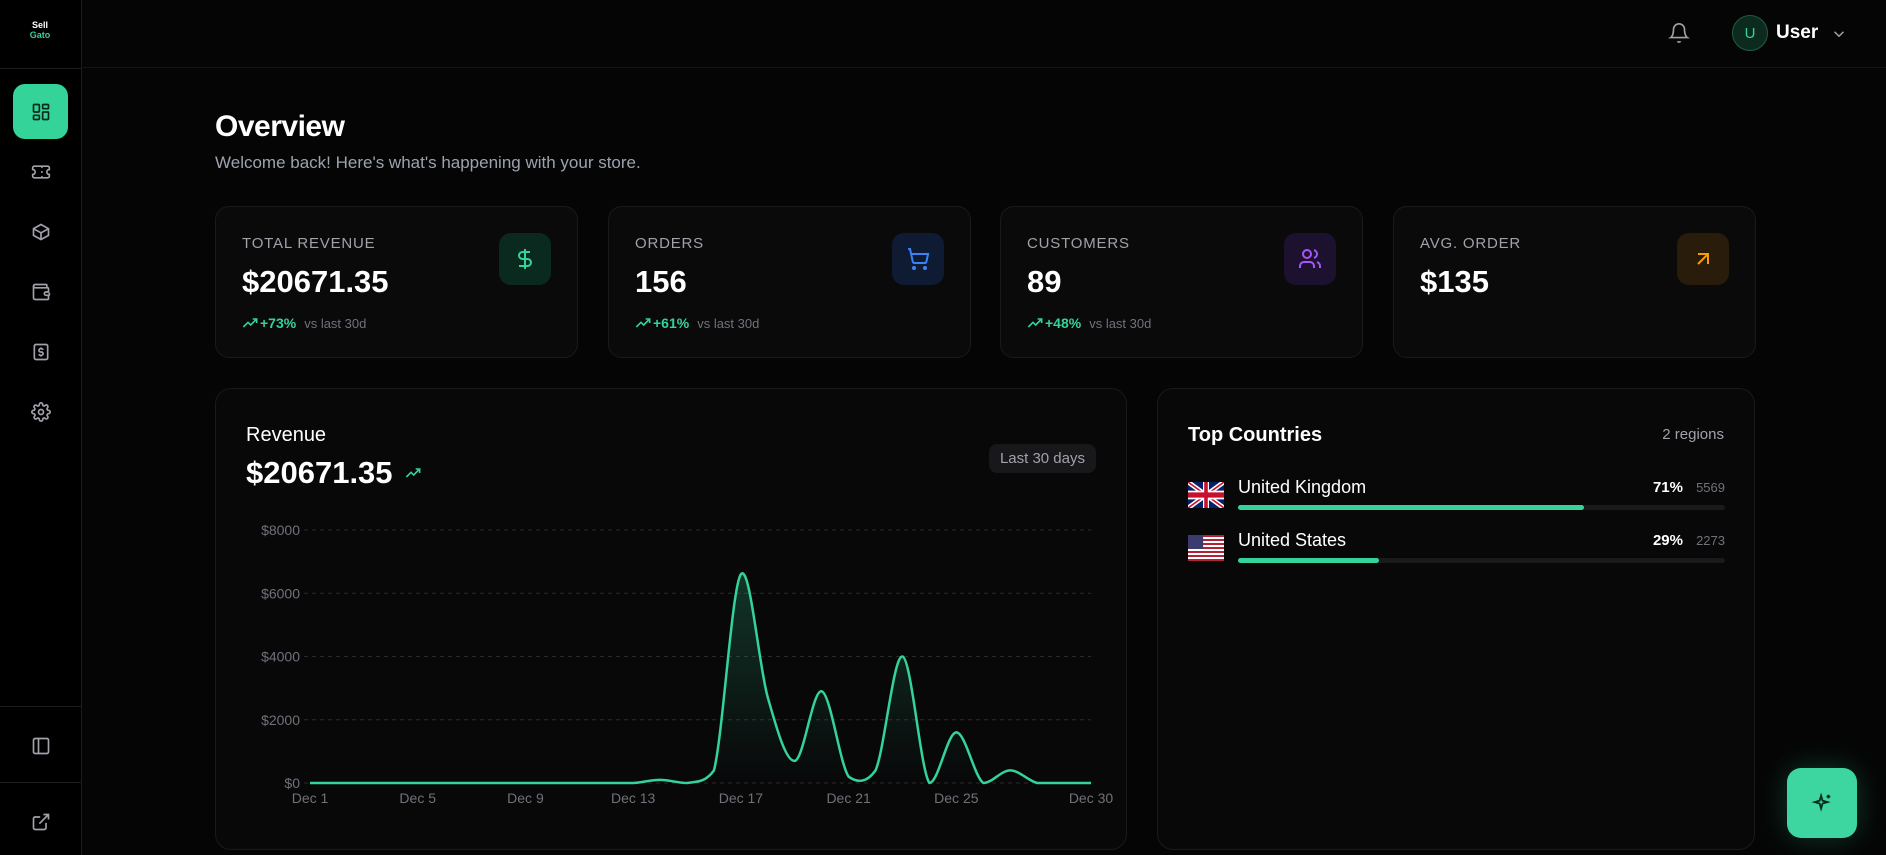  Describe the element at coordinates (1839, 34) in the screenshot. I see `chevron-down-icon` at that location.